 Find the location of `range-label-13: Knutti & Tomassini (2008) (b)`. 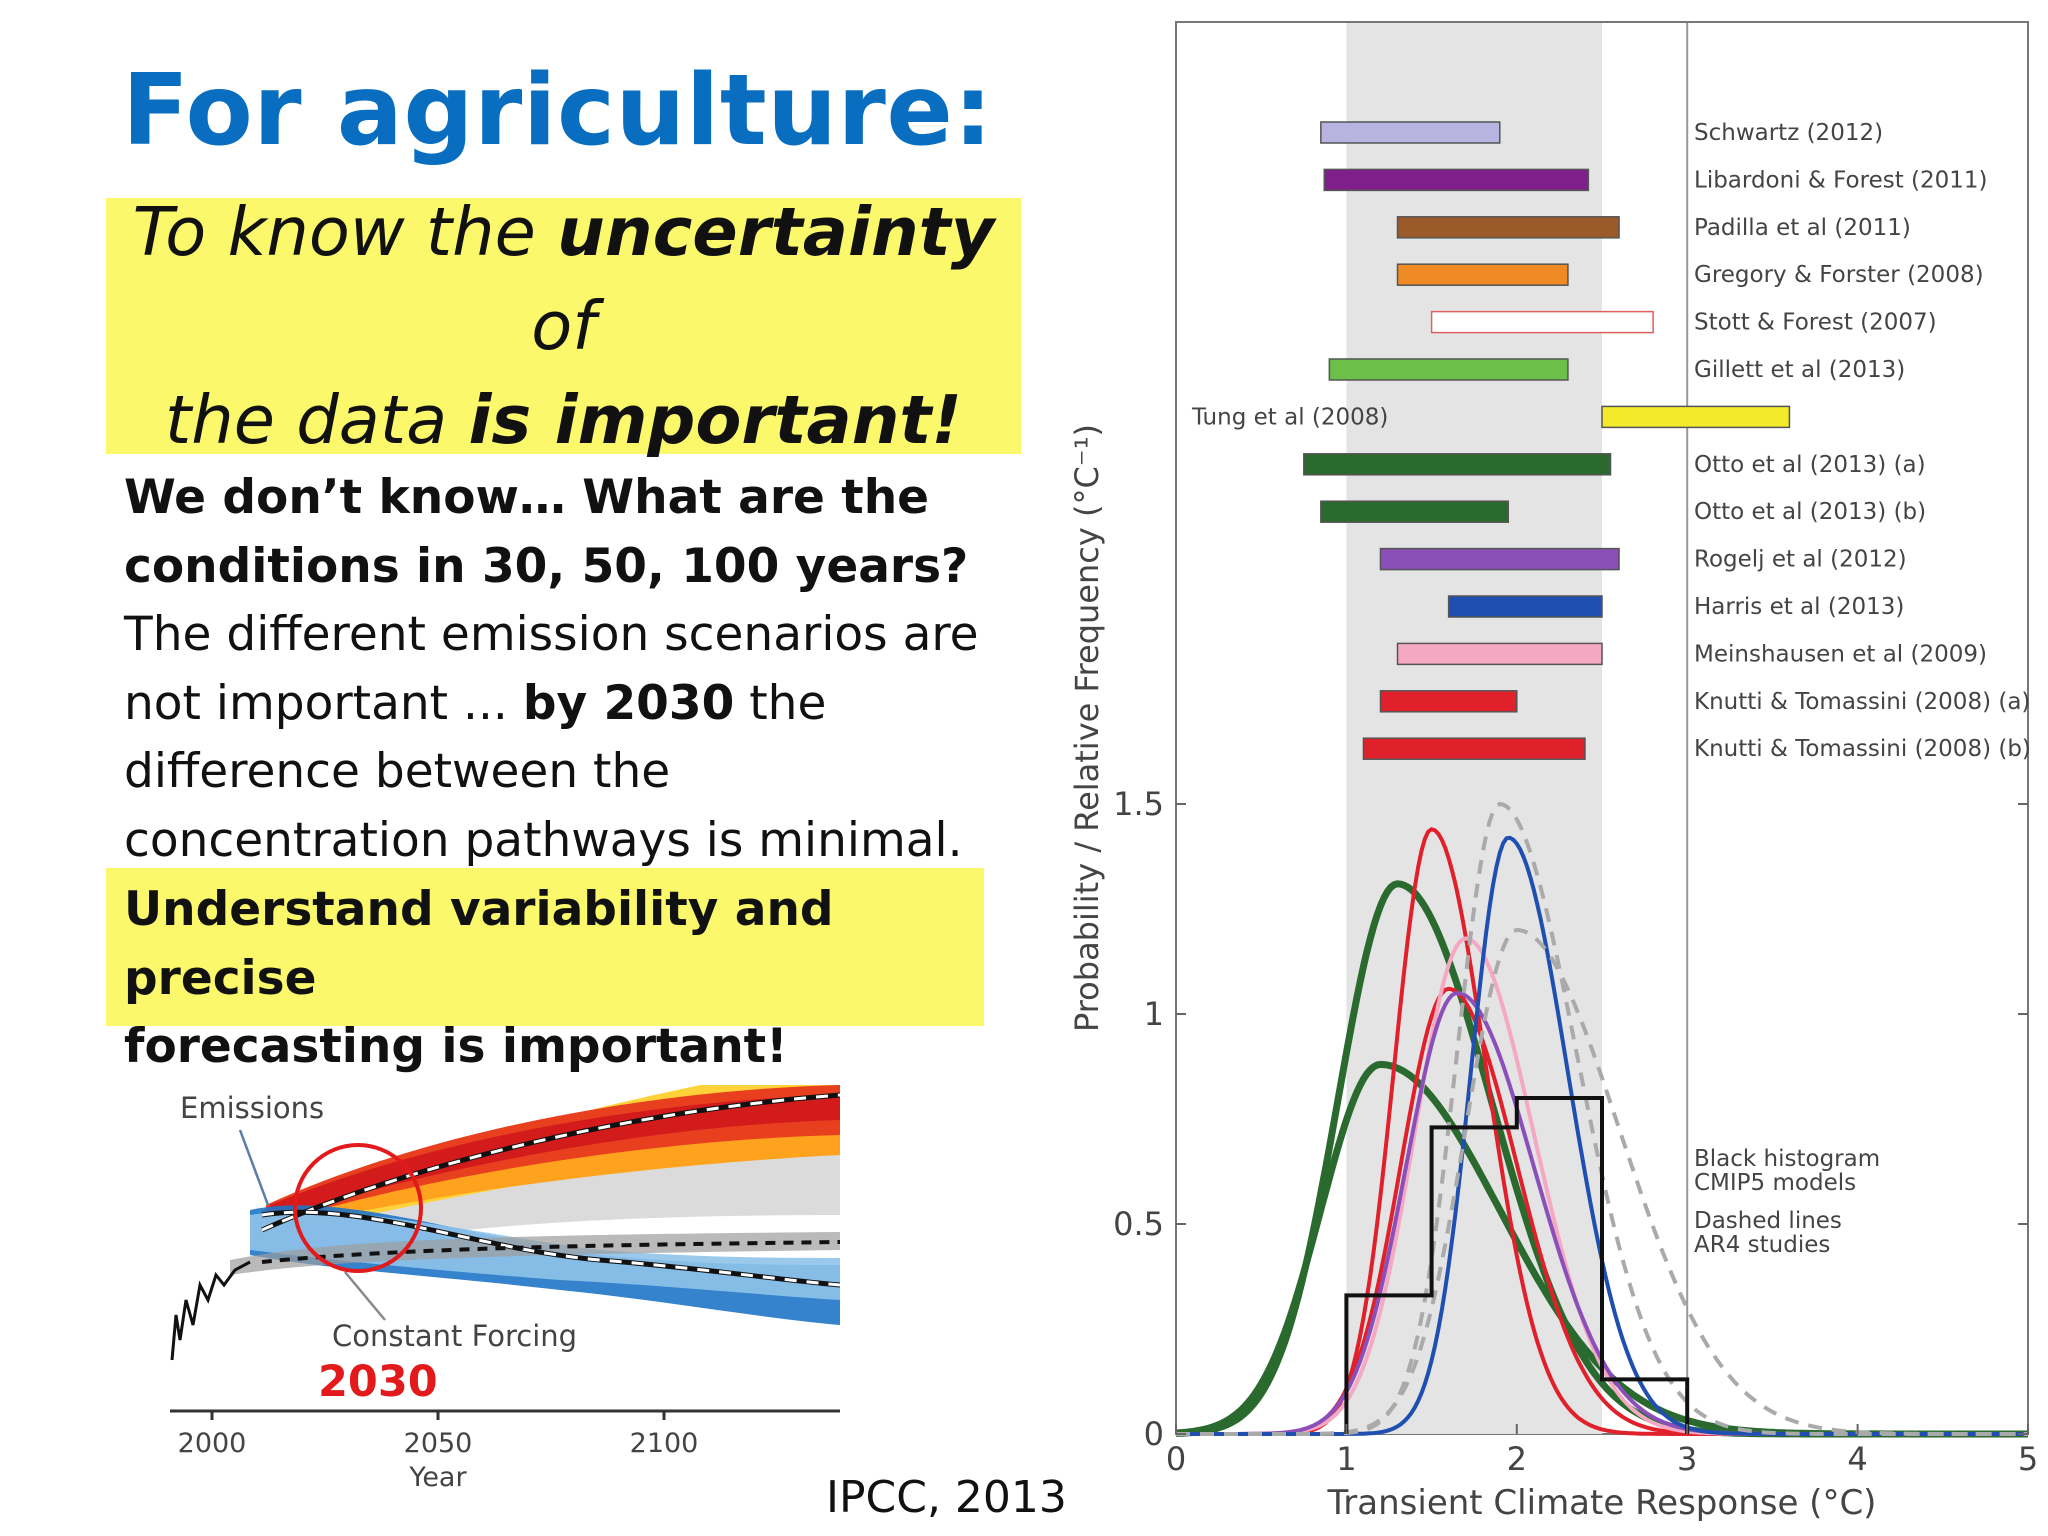

range-label-13: Knutti & Tomassini (2008) (b) is located at coordinates (1862, 749).